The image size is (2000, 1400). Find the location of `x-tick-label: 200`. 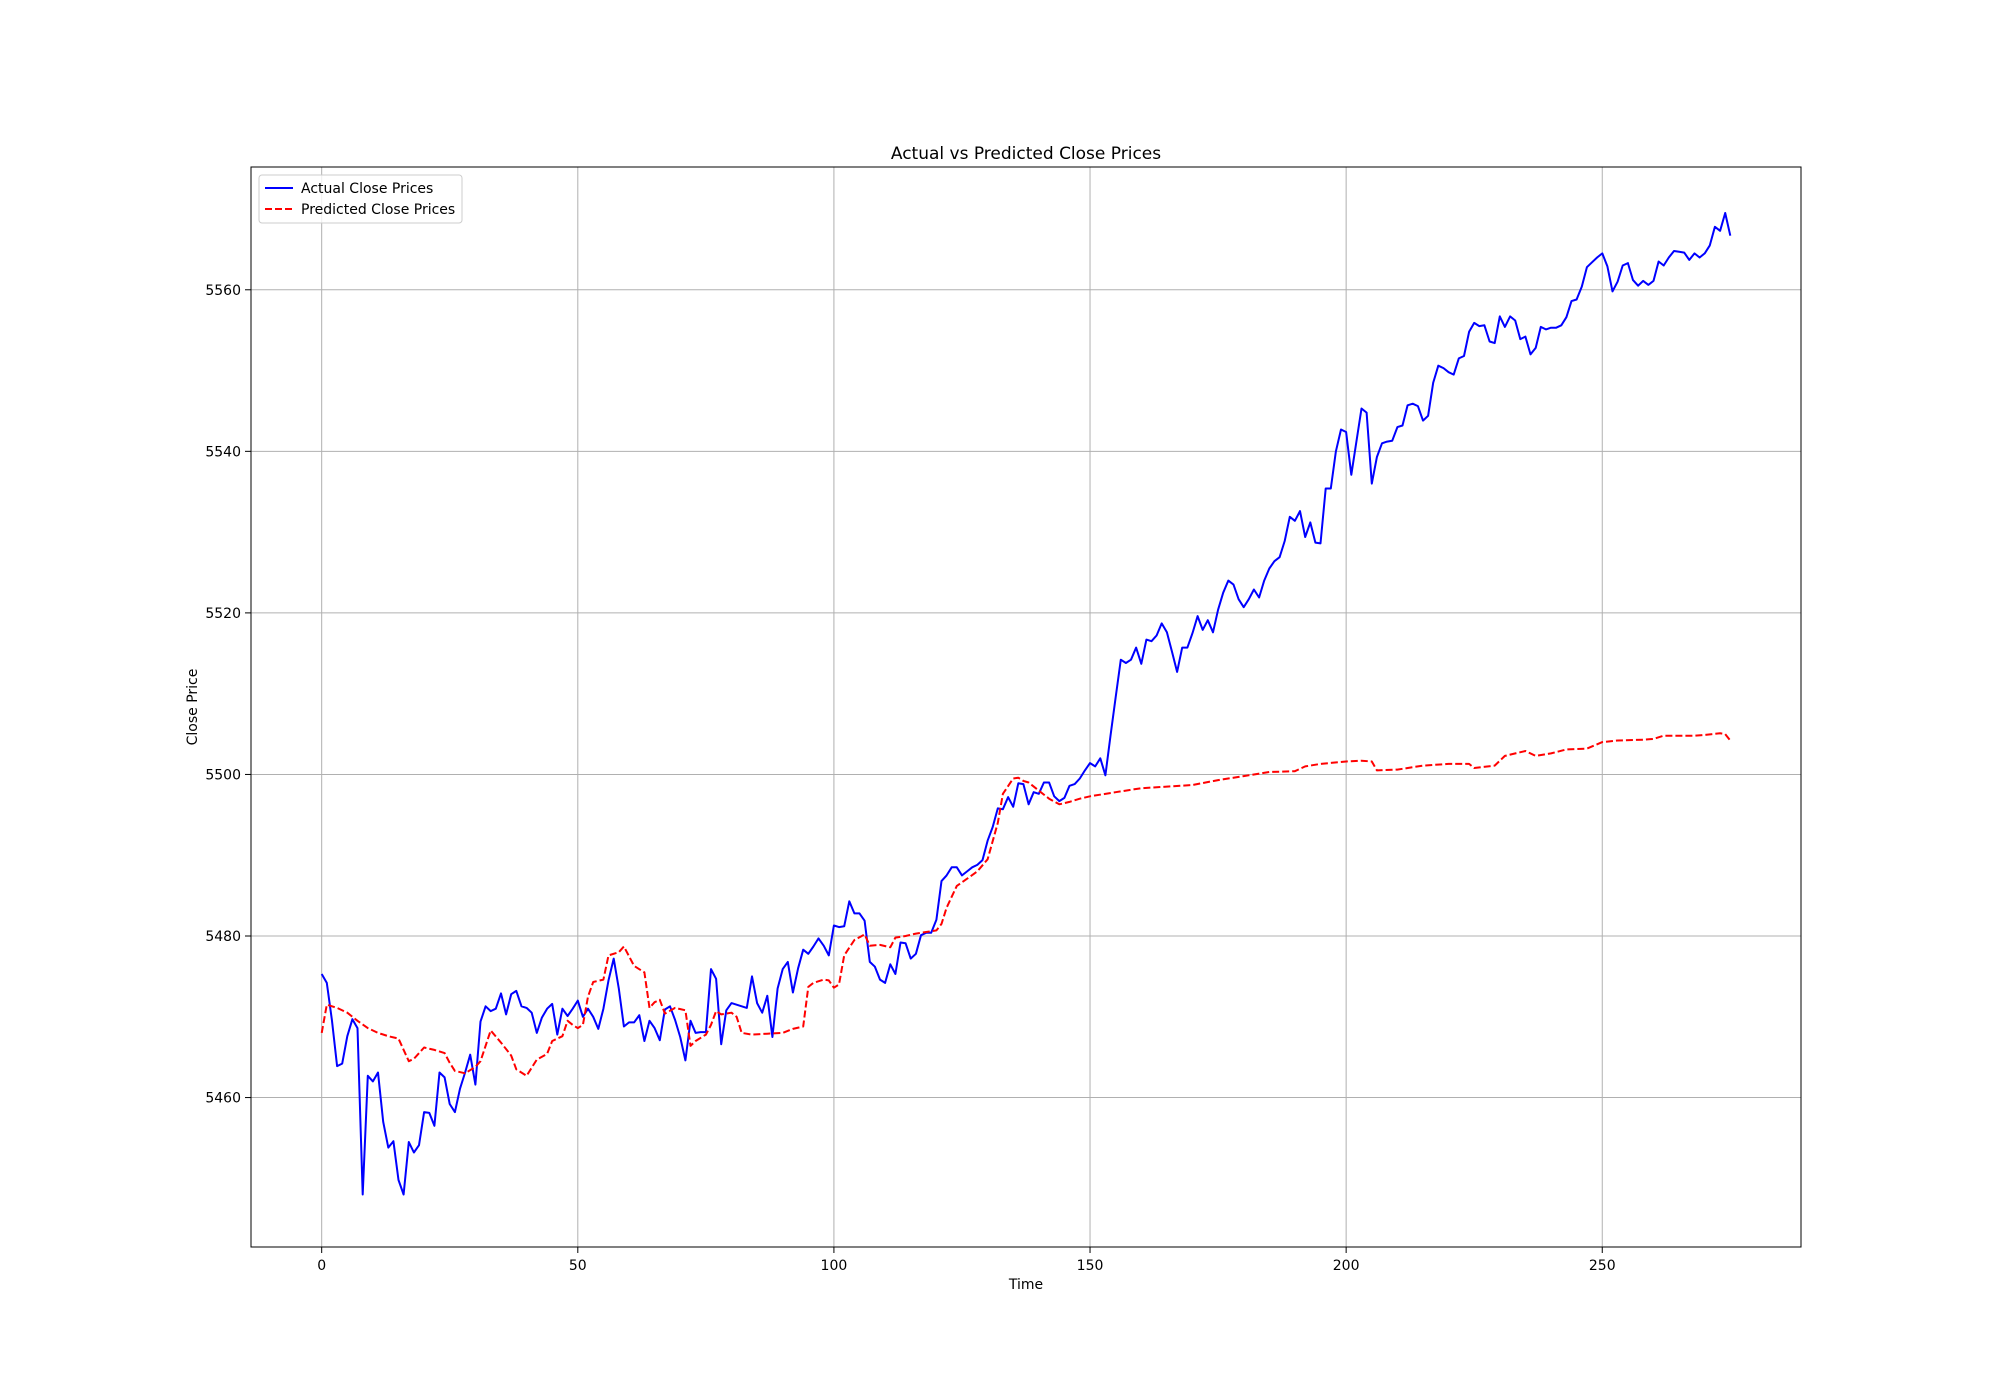

x-tick-label: 200 is located at coordinates (1346, 1266).